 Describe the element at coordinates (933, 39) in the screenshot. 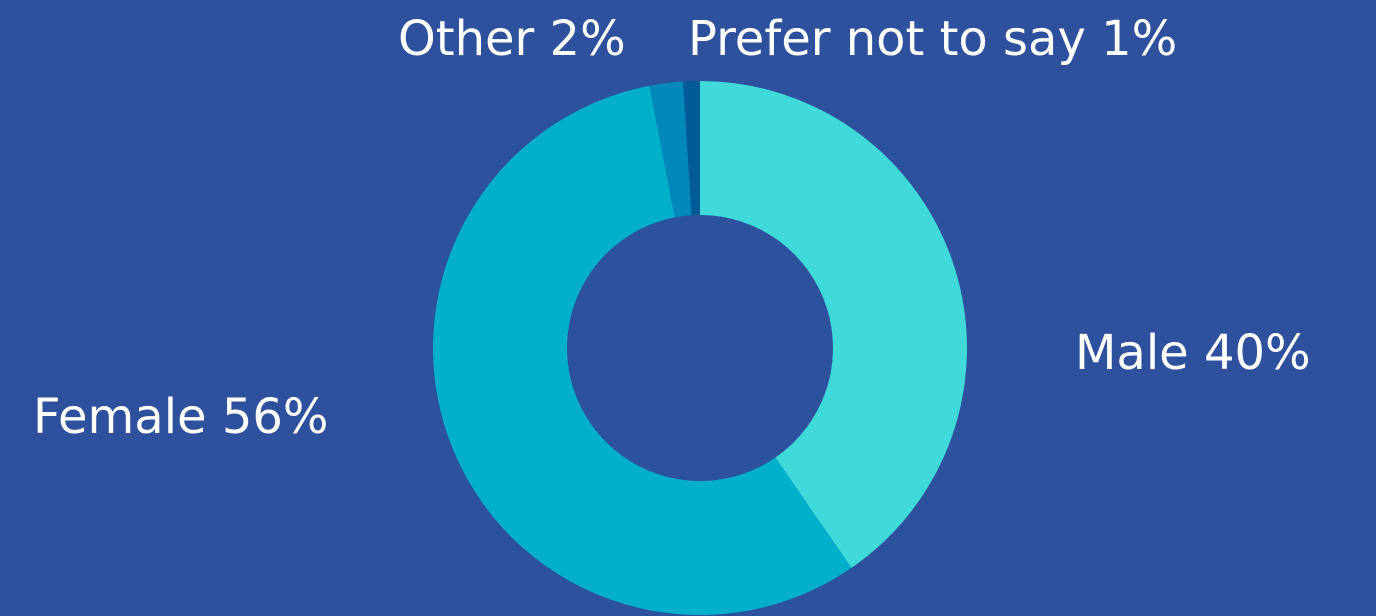

I see `data-label-prefer-not-to-say: Prefer not to say 1%` at that location.